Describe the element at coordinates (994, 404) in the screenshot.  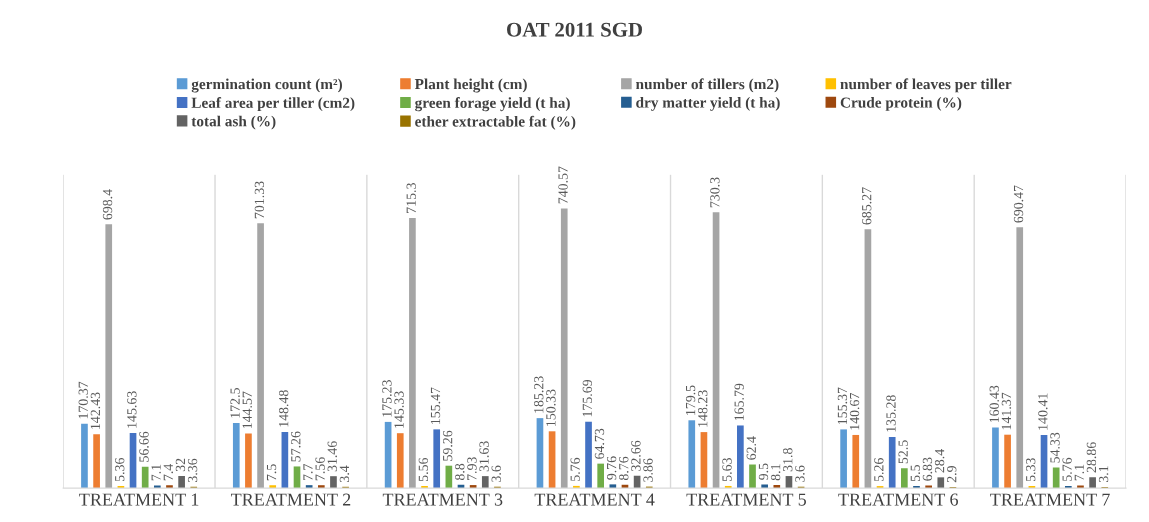
I see `data-label: 160.43` at that location.